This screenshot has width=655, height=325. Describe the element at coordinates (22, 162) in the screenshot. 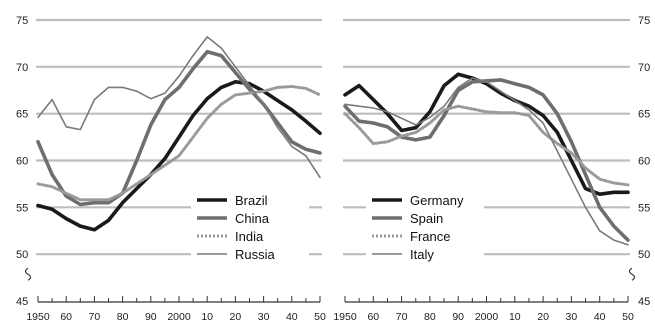

I see `left-ytick-label: 60` at that location.